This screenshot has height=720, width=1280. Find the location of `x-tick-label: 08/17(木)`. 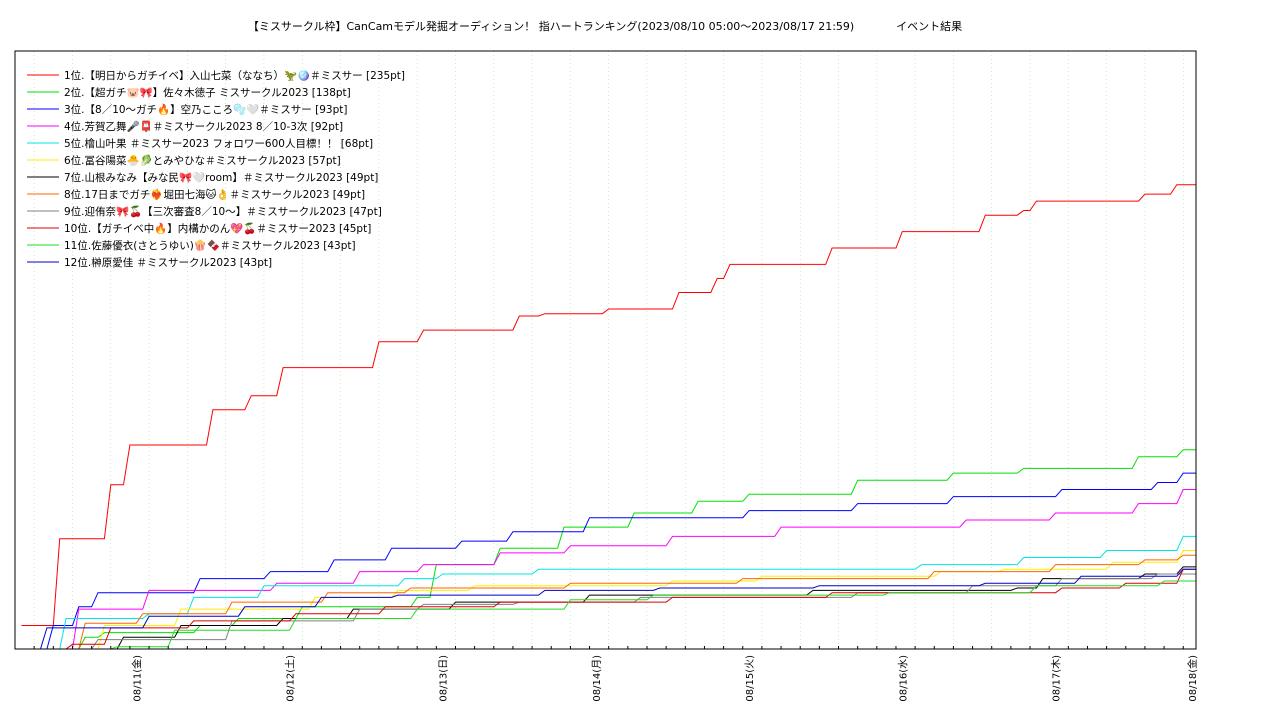

x-tick-label: 08/17(木) is located at coordinates (1057, 678).